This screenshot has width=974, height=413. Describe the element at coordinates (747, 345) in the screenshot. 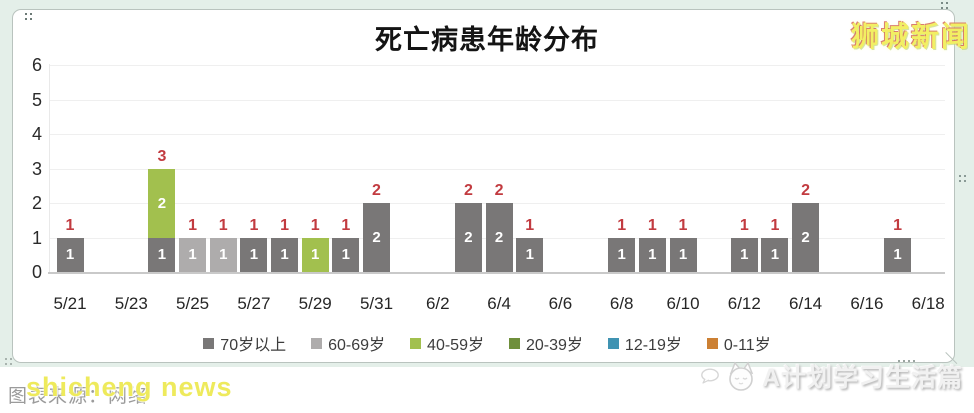

I see `legend-label: 0-11岁` at that location.